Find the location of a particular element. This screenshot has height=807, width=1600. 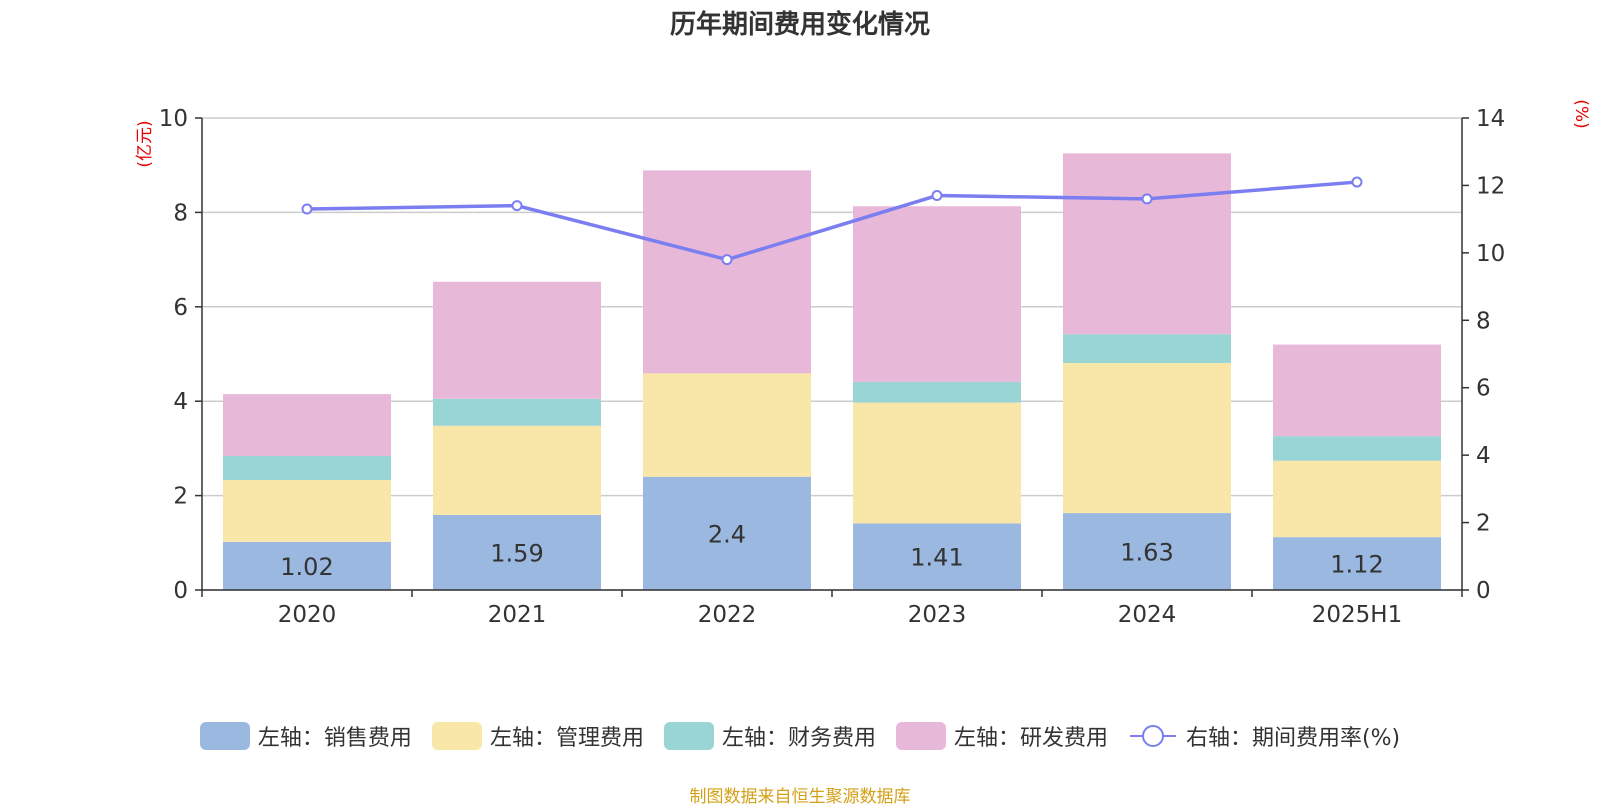

x-tick-label: 2020 is located at coordinates (307, 615).